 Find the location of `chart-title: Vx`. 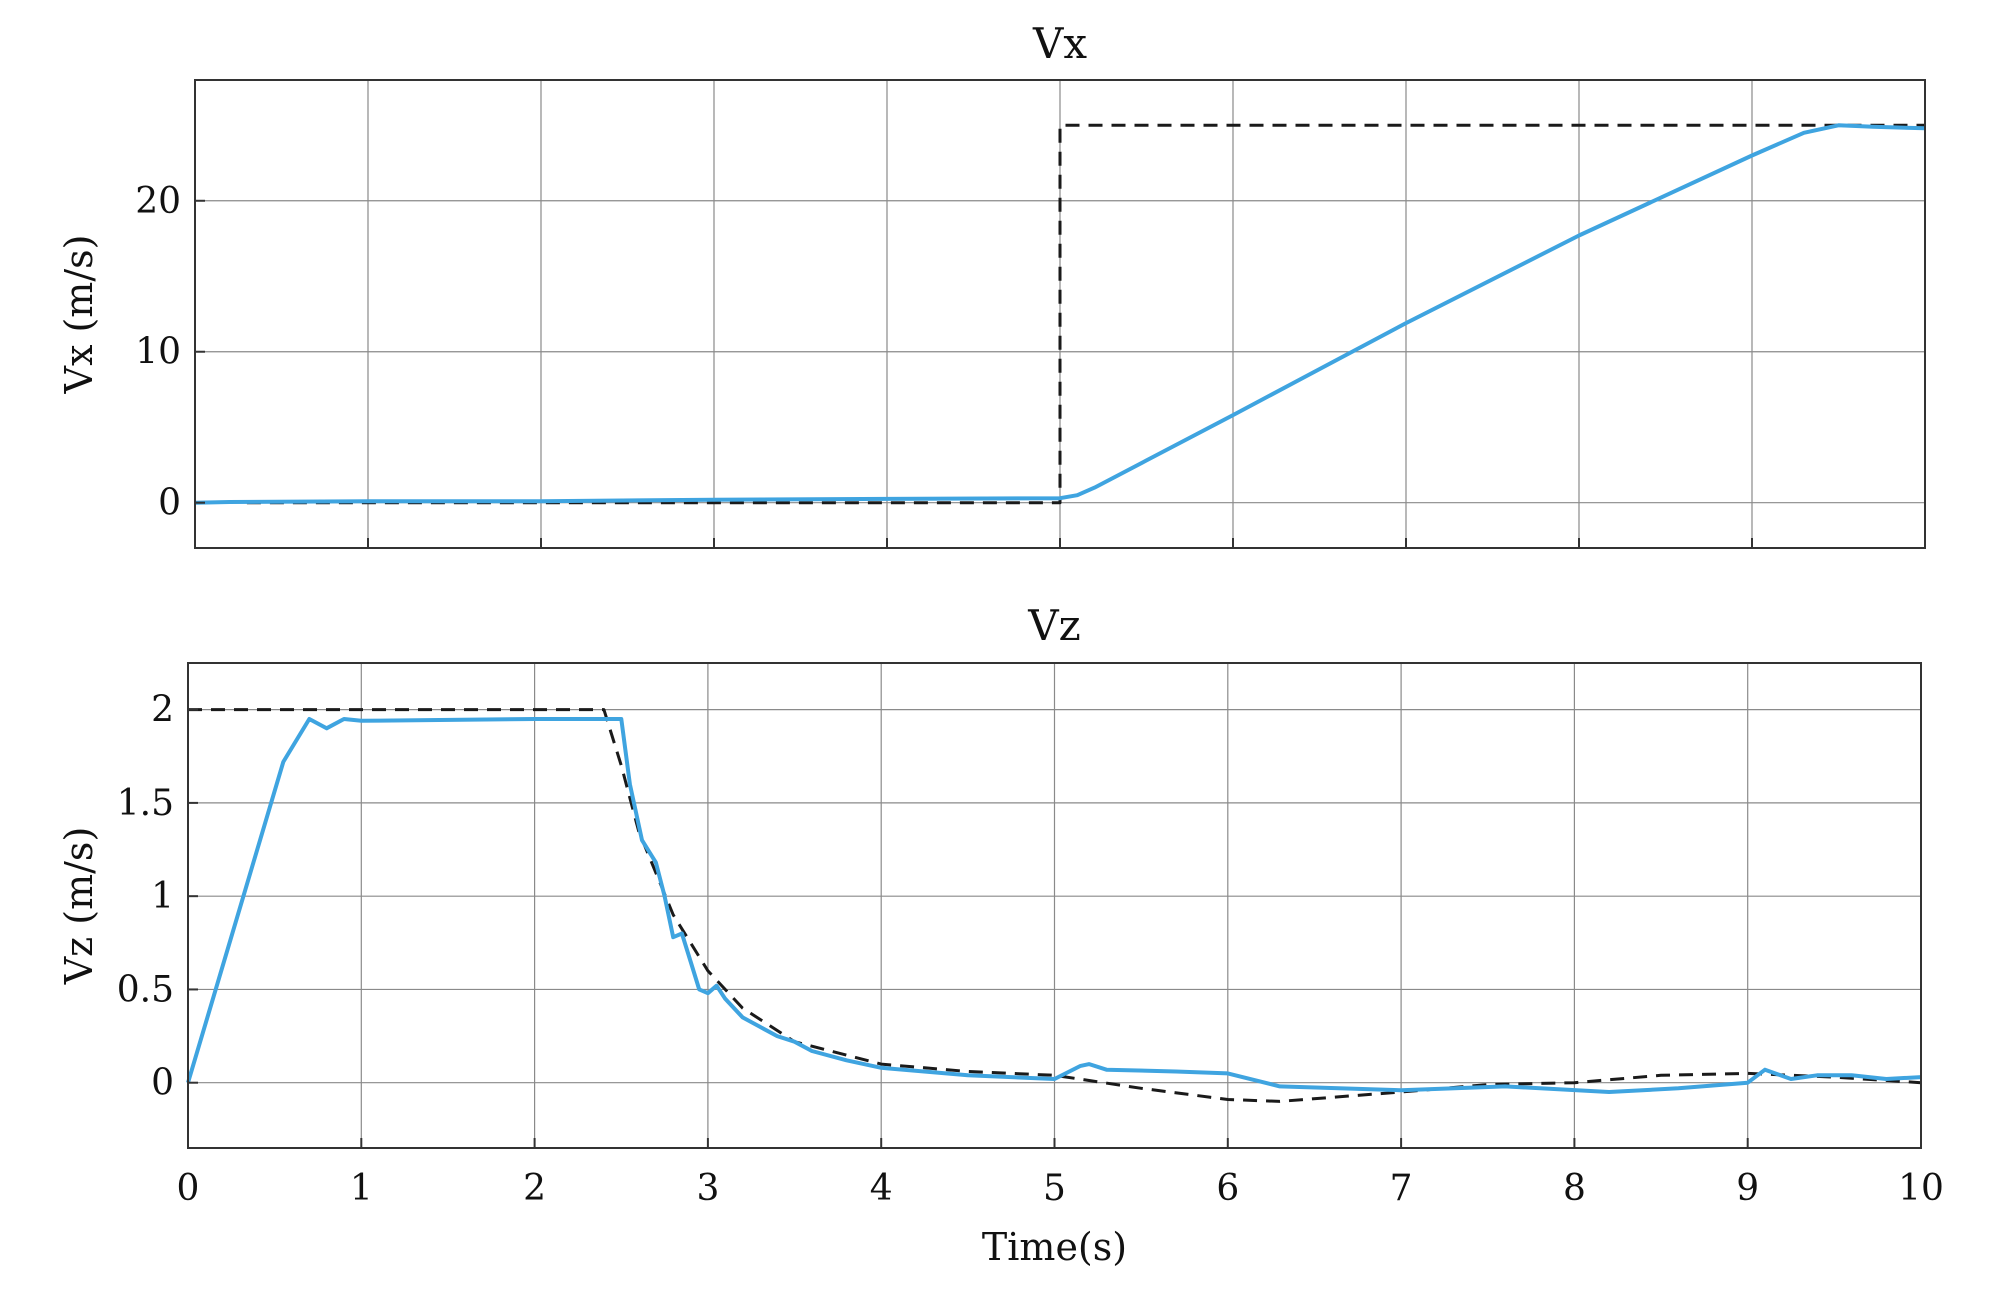

chart-title: Vx is located at coordinates (1059, 43).